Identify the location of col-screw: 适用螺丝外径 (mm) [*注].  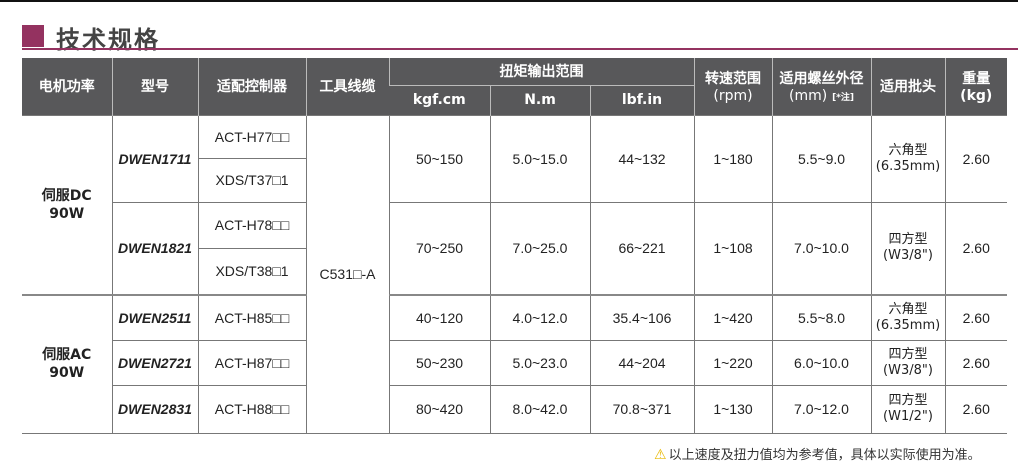
(821, 86).